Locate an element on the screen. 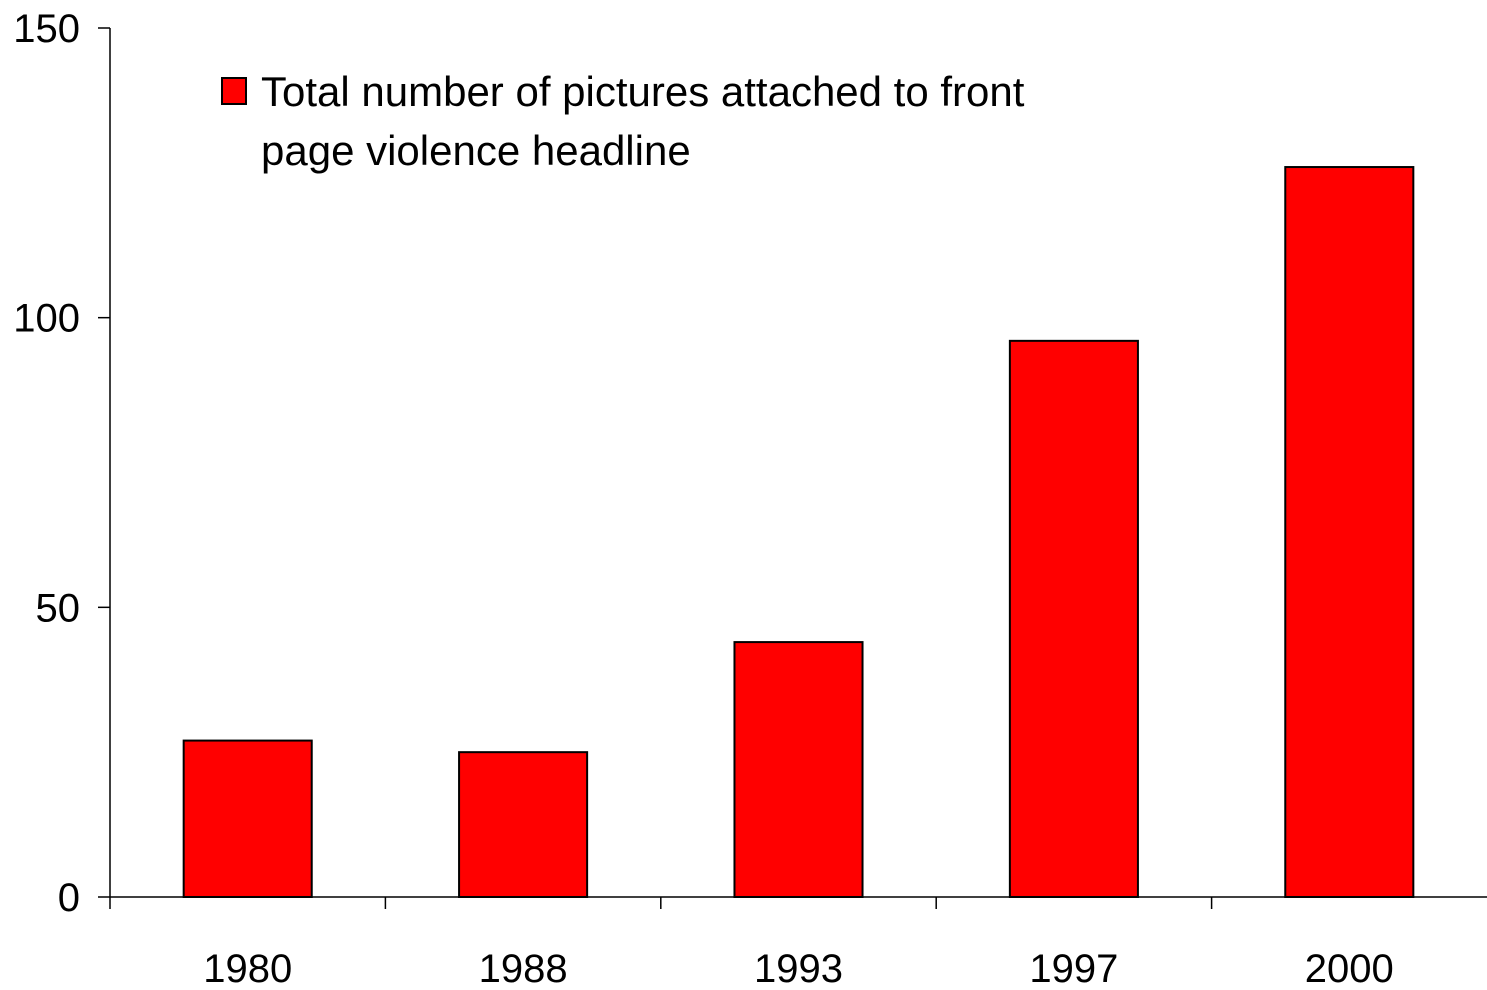 This screenshot has height=990, width=1487. x-tick-label: 2000 is located at coordinates (1349, 968).